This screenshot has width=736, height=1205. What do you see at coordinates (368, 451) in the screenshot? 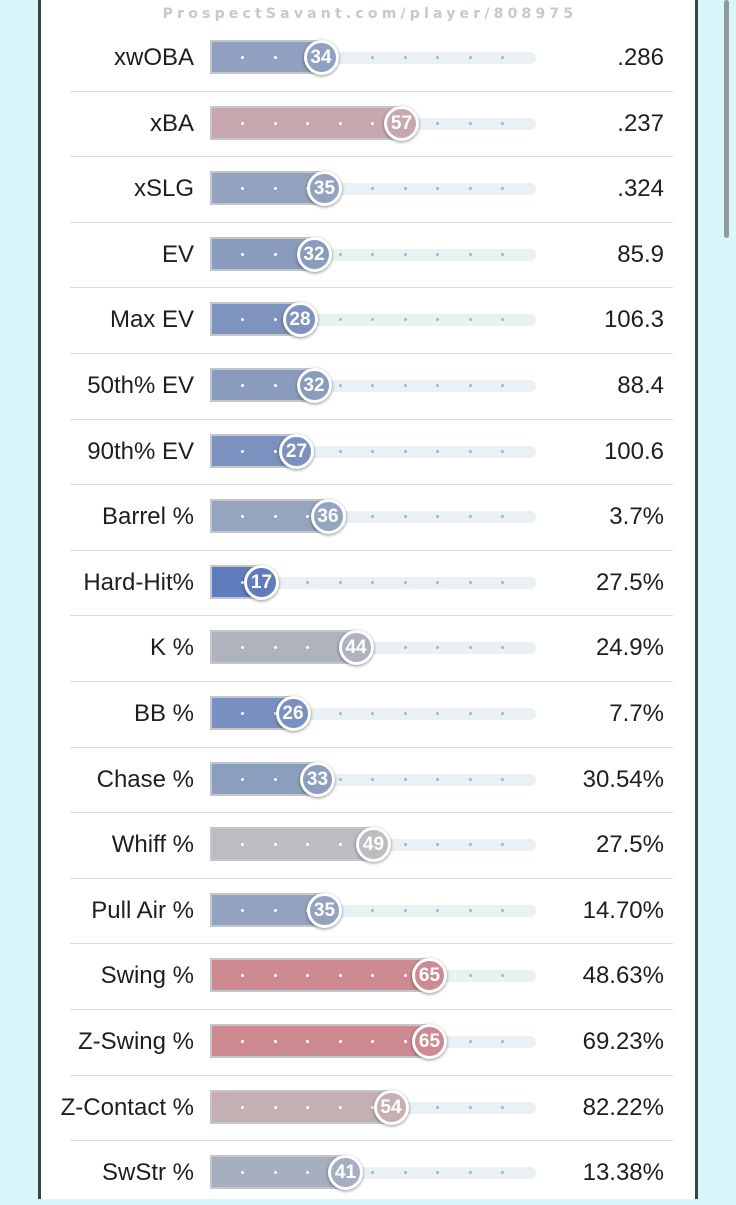
I see `metric-row: 90th% EV 27 100.6` at bounding box center [368, 451].